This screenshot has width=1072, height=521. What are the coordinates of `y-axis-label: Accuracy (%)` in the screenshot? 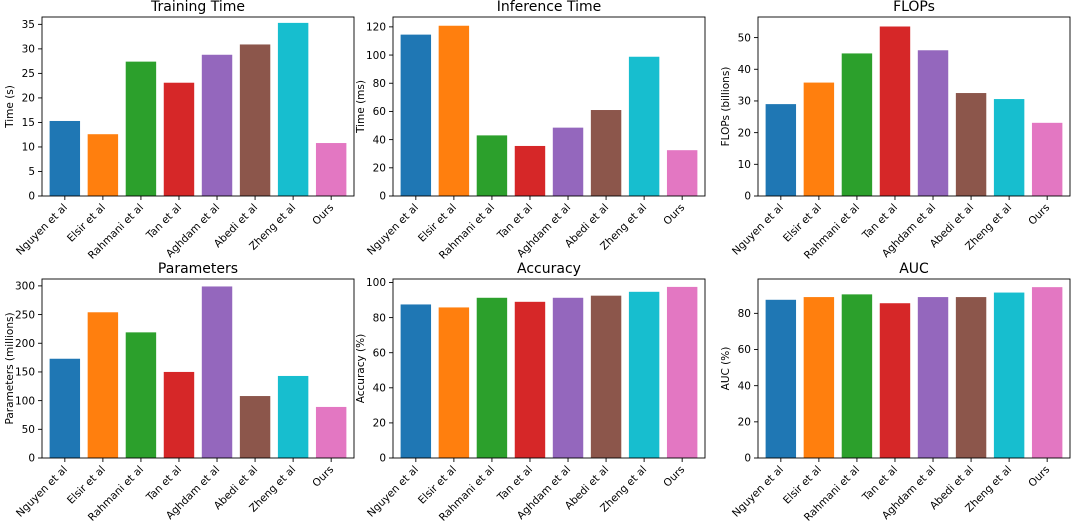 It's located at (361, 368).